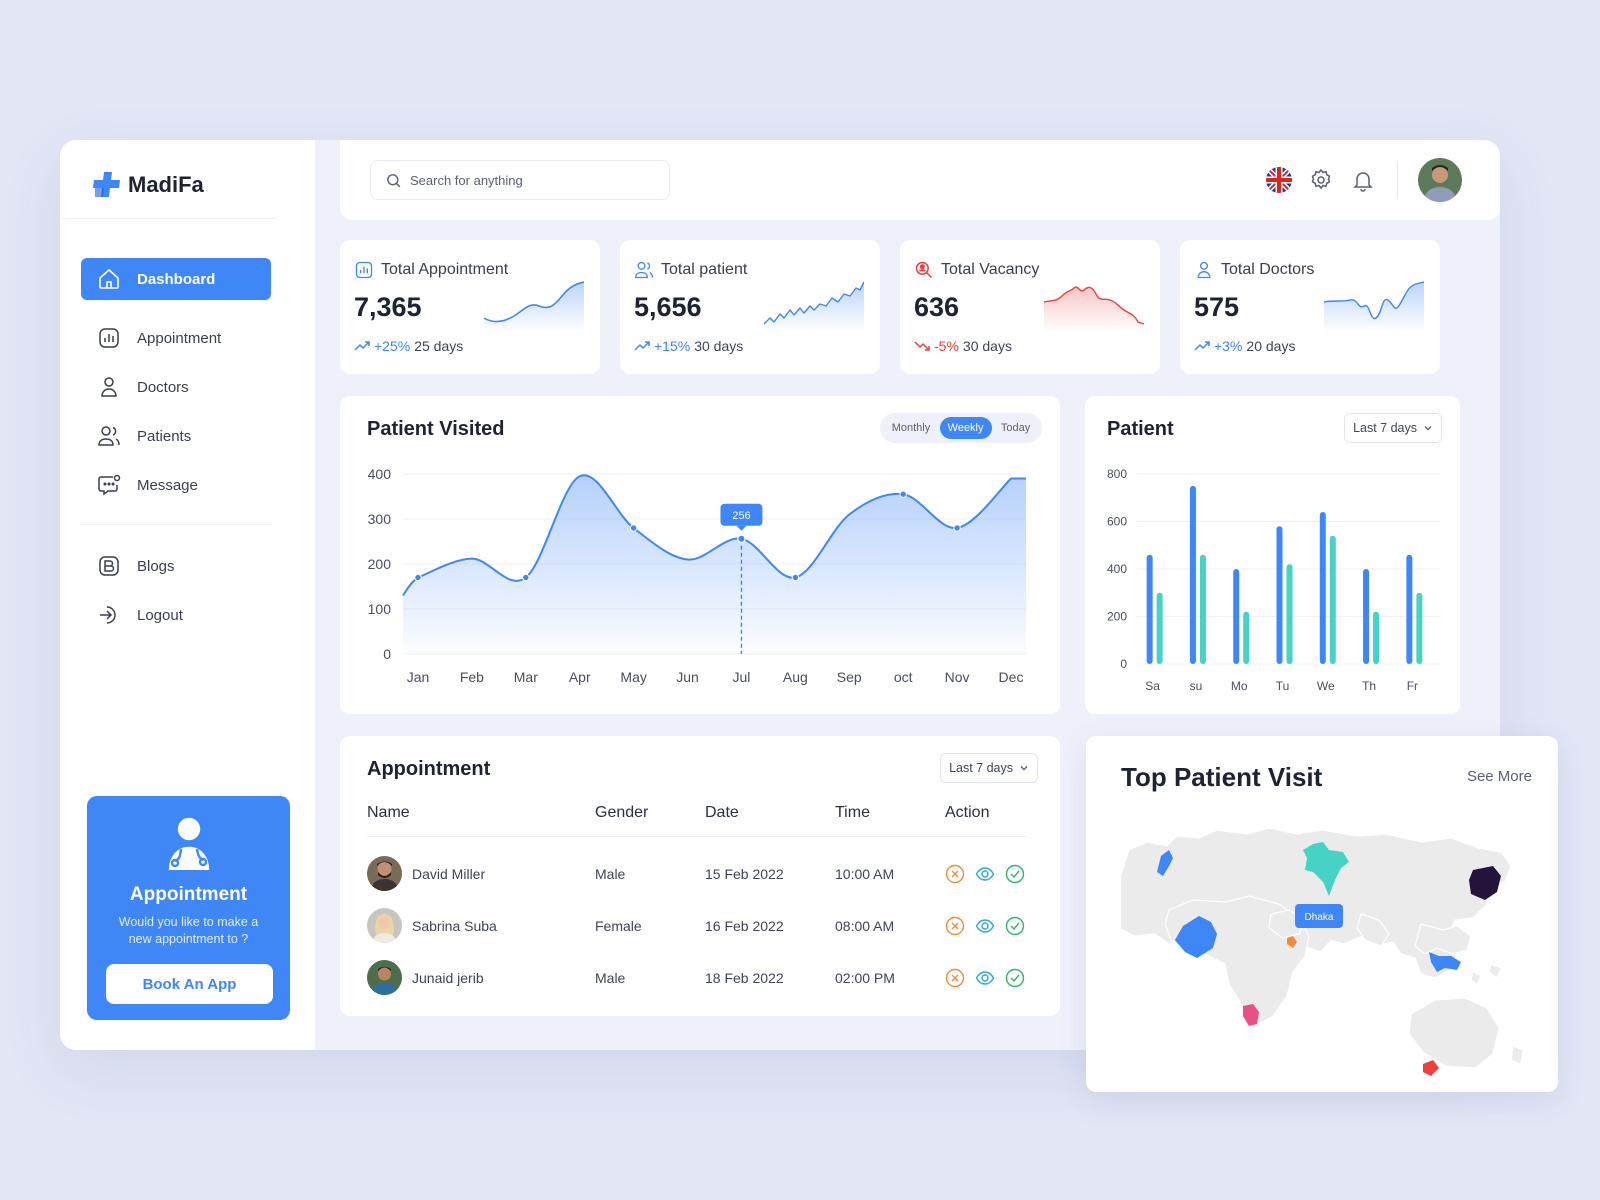  What do you see at coordinates (976, 270) in the screenshot?
I see `stat-header: Total Vacancy` at bounding box center [976, 270].